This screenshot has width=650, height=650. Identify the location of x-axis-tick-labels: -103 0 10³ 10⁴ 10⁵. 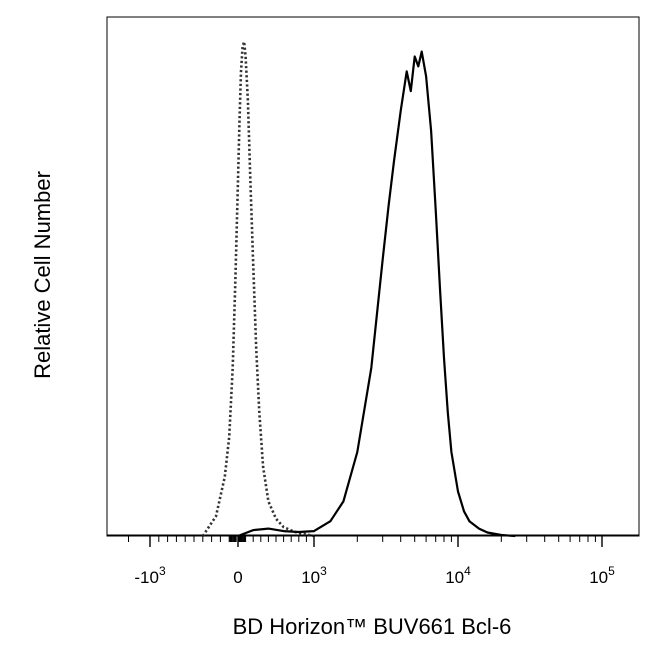
(374, 575).